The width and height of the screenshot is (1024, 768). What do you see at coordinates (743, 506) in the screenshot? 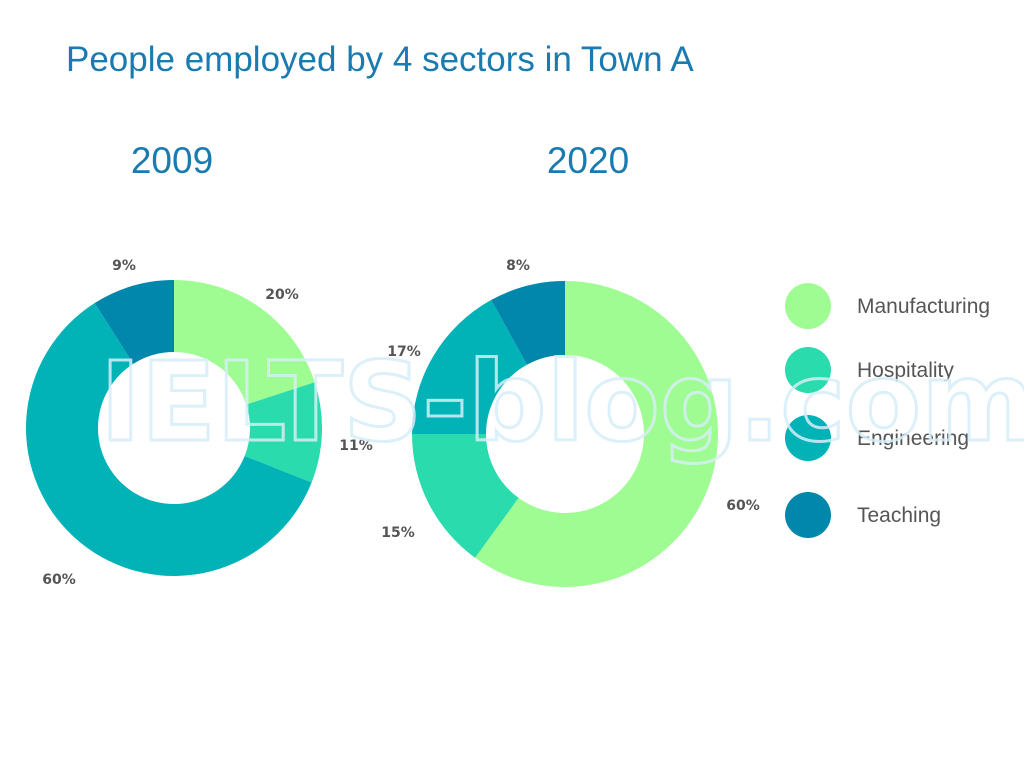
I see `data-label-manufacturing-2020: 60%` at bounding box center [743, 506].